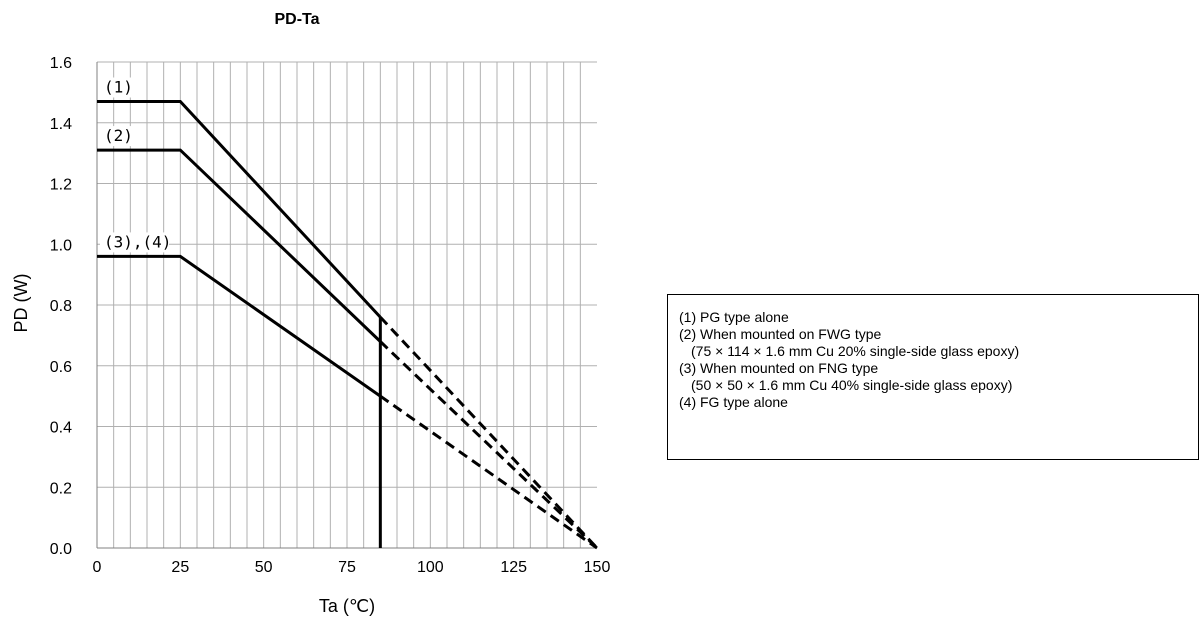  What do you see at coordinates (296, 19) in the screenshot?
I see `chart-title: PD-Ta` at bounding box center [296, 19].